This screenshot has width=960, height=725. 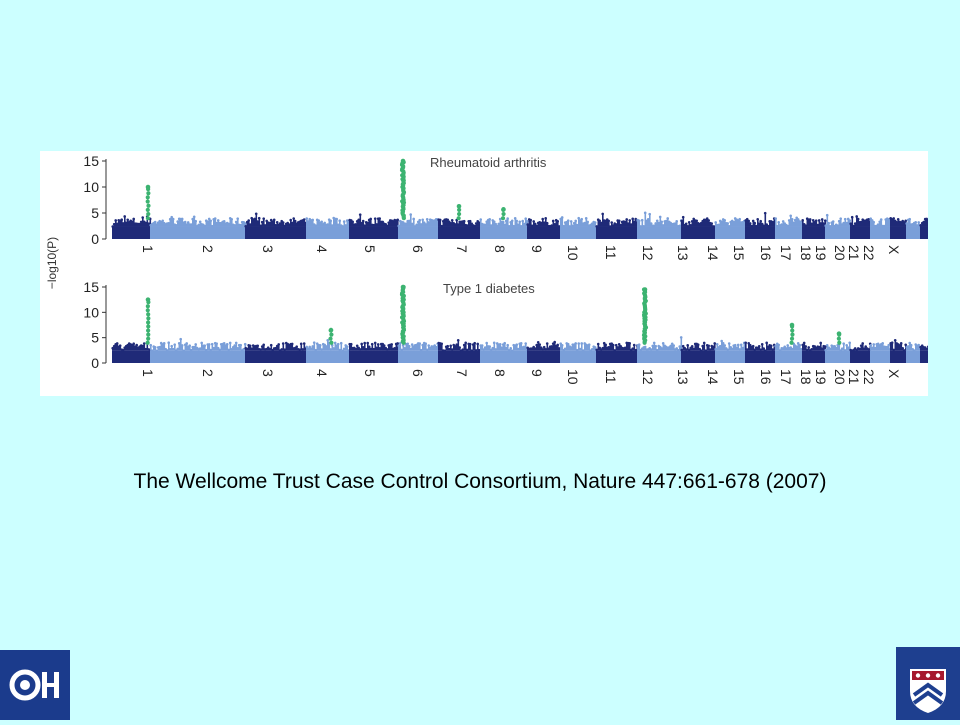 I want to click on significant-peak-chr12, so click(x=645, y=316).